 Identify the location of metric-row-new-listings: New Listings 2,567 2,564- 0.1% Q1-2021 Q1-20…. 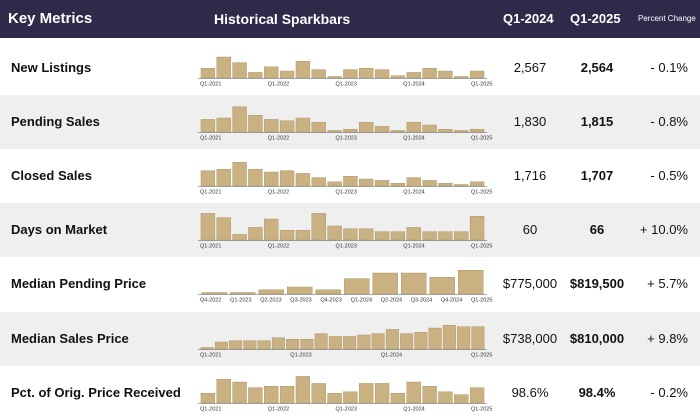
(350, 68).